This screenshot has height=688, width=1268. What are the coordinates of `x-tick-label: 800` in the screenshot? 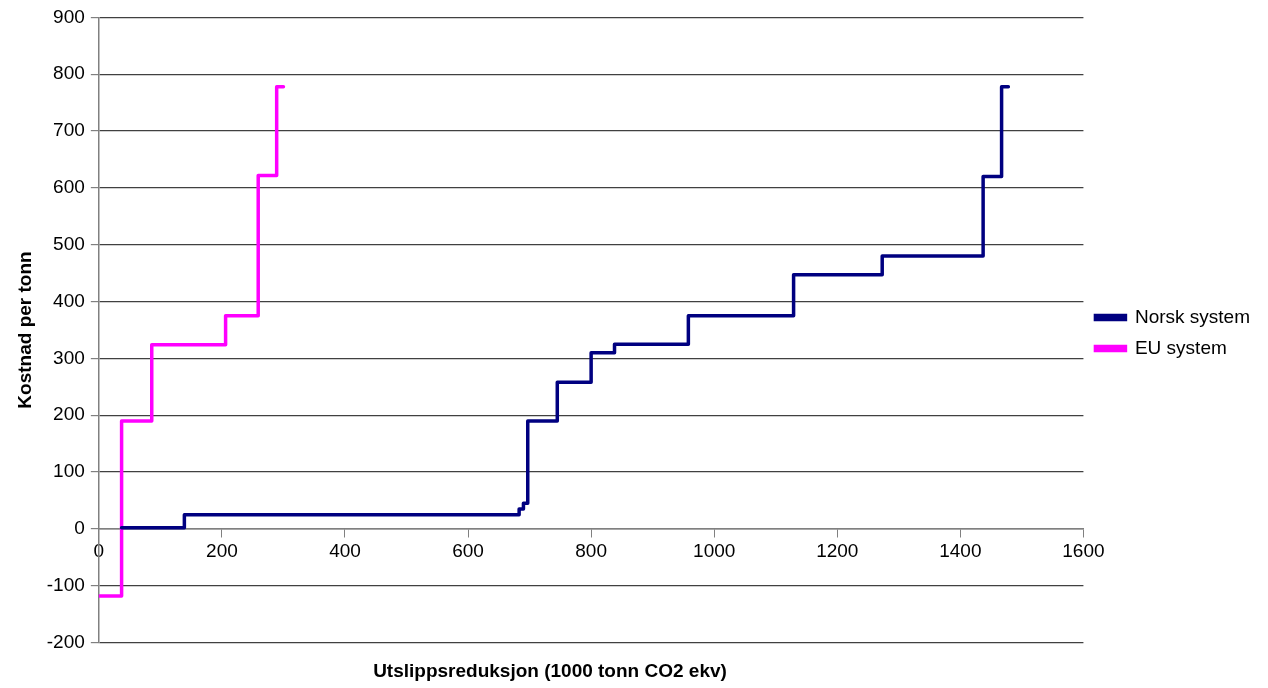 It's located at (591, 550).